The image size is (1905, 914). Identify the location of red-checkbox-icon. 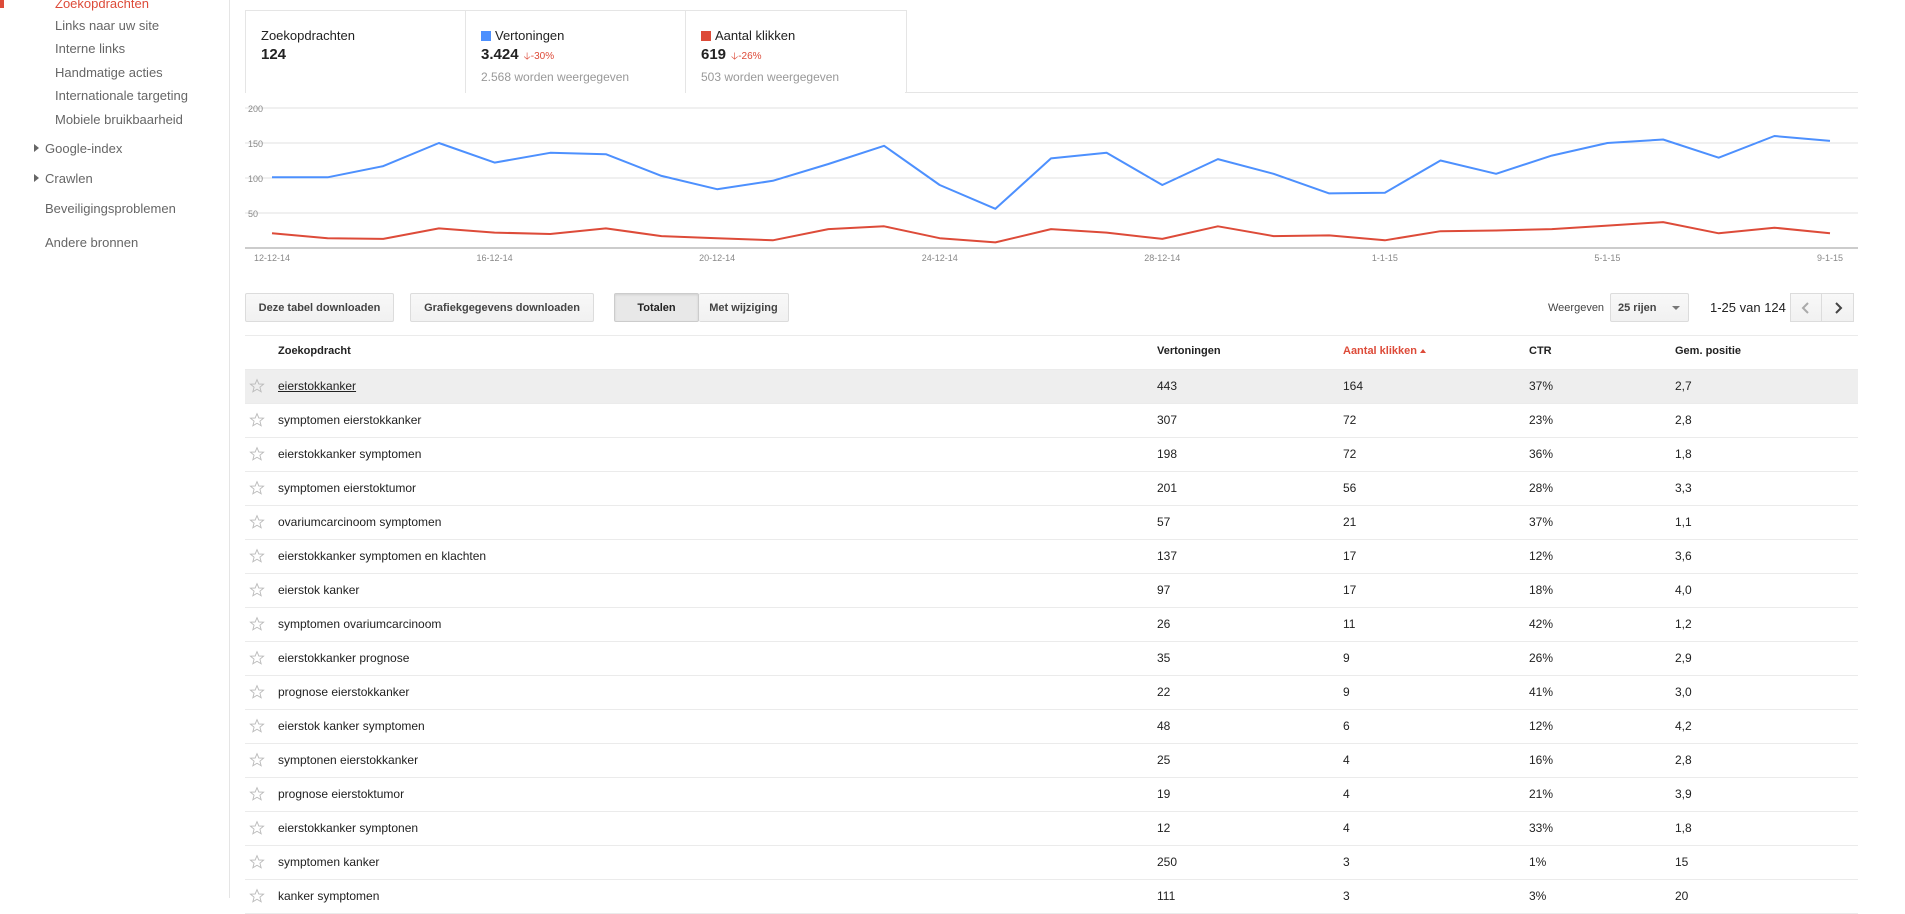
(706, 35).